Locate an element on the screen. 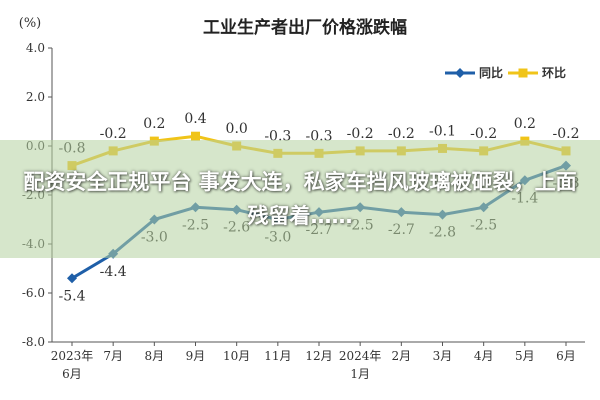  x-tick-label: 11月 is located at coordinates (277, 356).